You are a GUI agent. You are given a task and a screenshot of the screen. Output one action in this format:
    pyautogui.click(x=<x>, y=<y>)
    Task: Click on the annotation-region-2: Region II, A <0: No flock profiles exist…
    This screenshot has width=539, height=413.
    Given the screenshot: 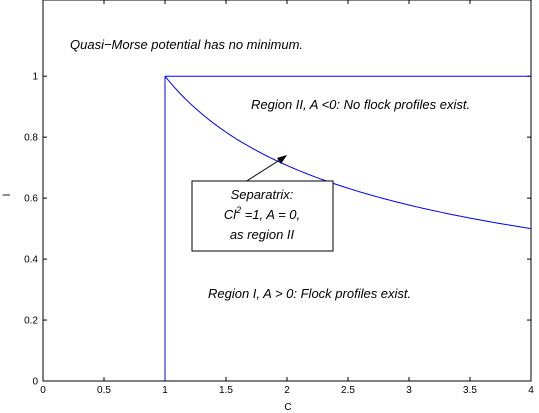 What is the action you would take?
    pyautogui.click(x=360, y=104)
    